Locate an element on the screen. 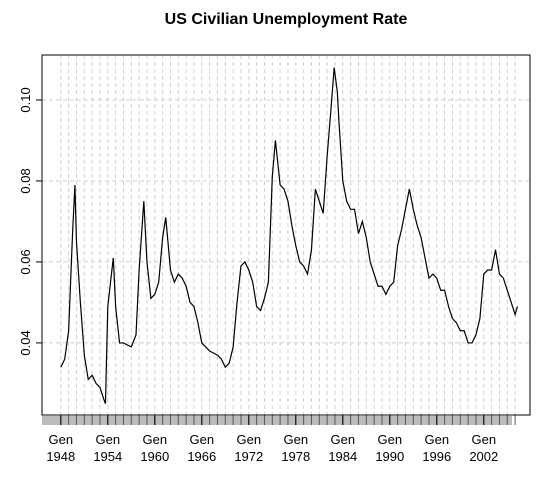  x-tick-label: Gen 1990 is located at coordinates (389, 448).